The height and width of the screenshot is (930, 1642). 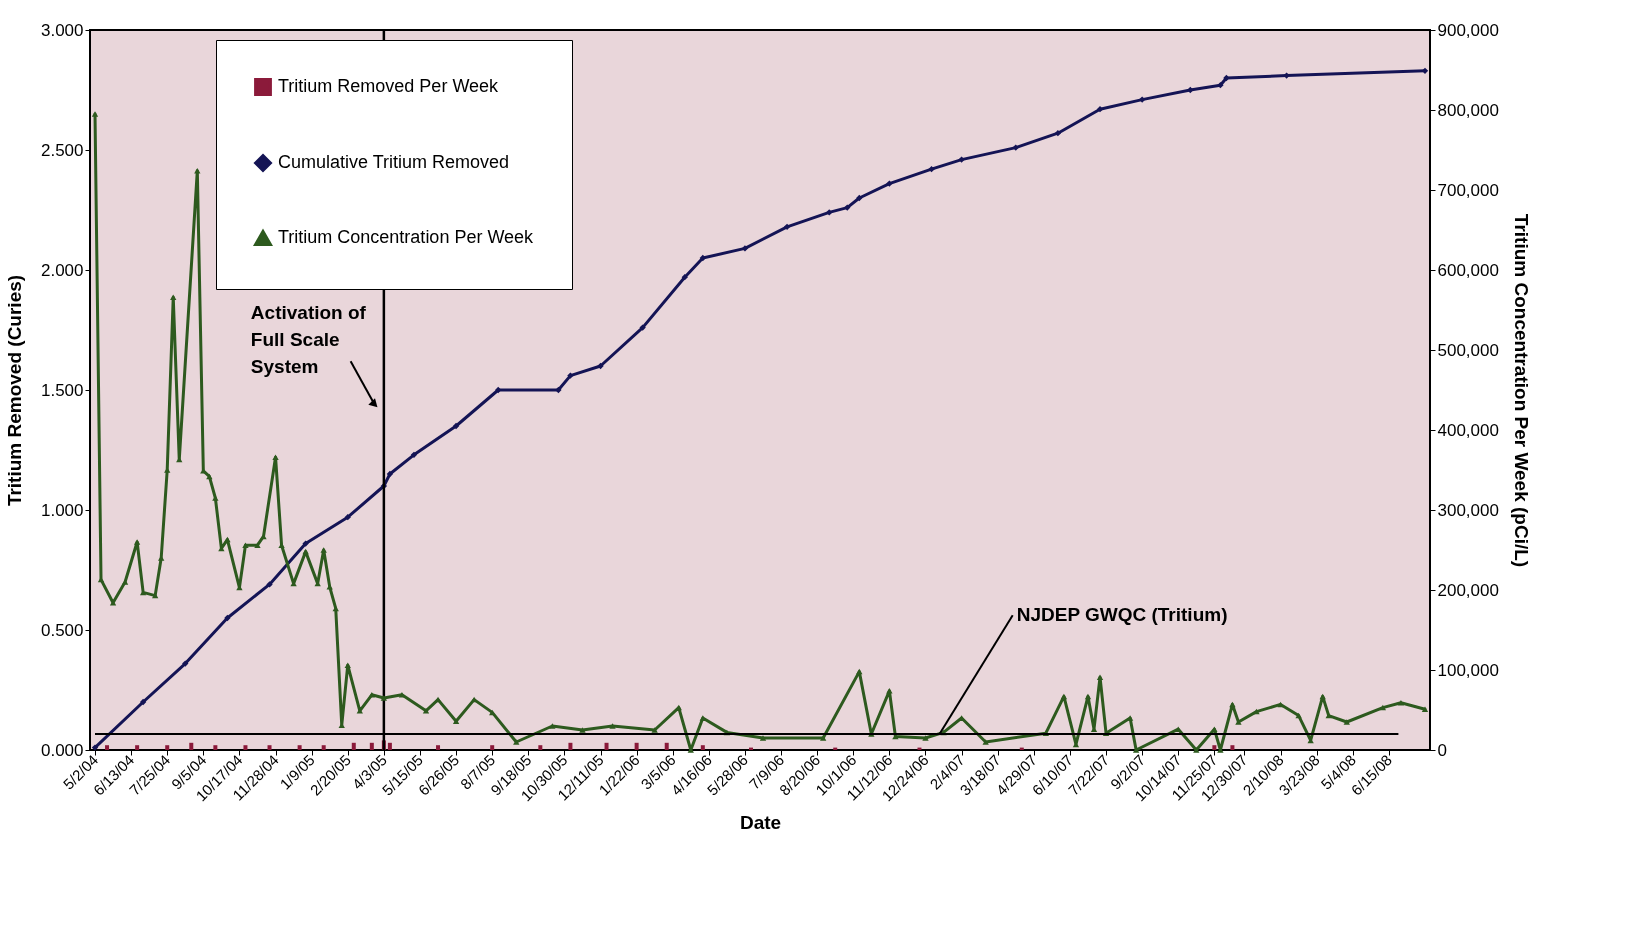 What do you see at coordinates (1521, 390) in the screenshot?
I see `y2-axis-title: Tritium Concentration Per Week (pCi/L)` at bounding box center [1521, 390].